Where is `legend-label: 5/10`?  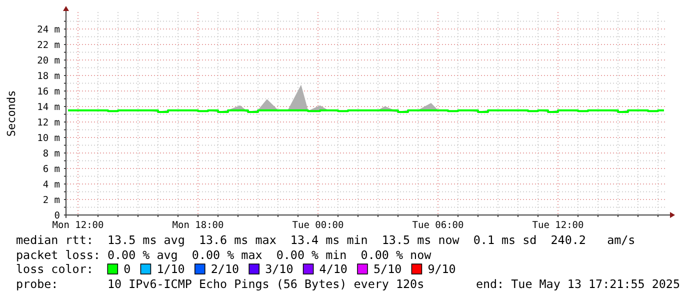
legend-label: 5/10 is located at coordinates (388, 269).